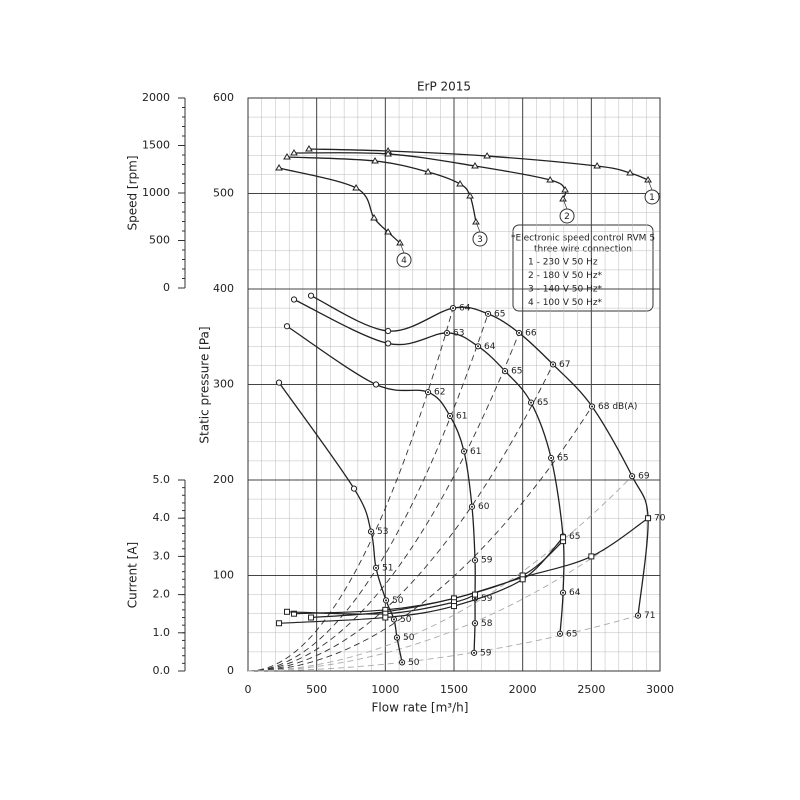 Image resolution: width=800 pixels, height=800 pixels. What do you see at coordinates (565, 276) in the screenshot?
I see `legend-entry: 2 - 180 V 50 Hz*` at bounding box center [565, 276].